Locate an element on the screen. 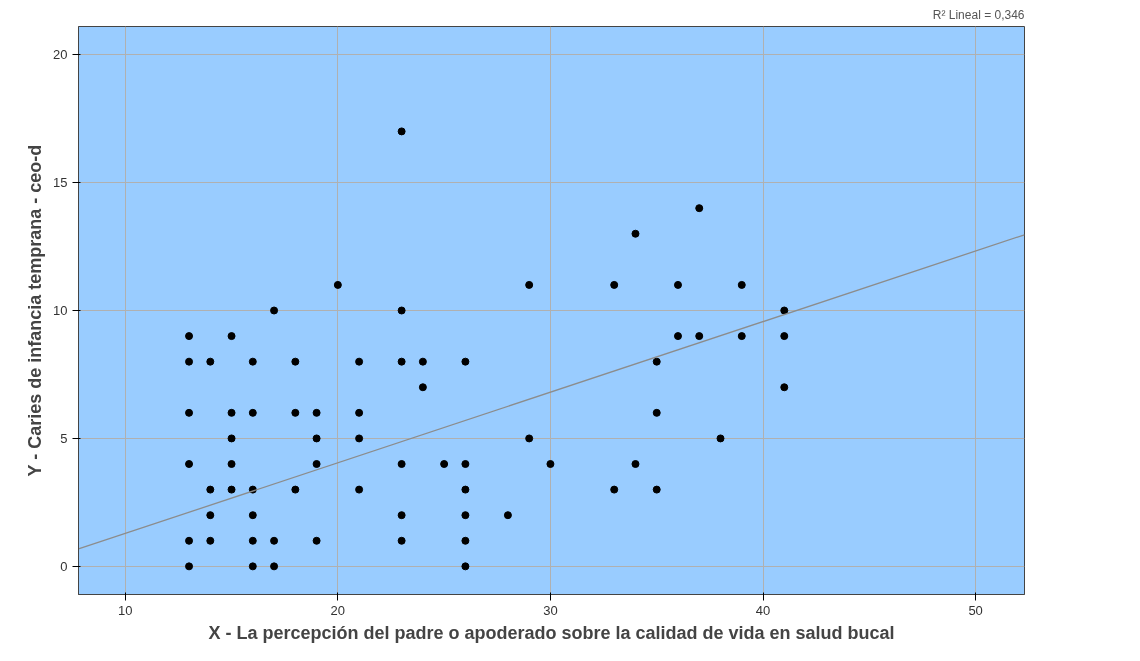 This screenshot has width=1140, height=661. y-tick-label: 5 is located at coordinates (64, 438).